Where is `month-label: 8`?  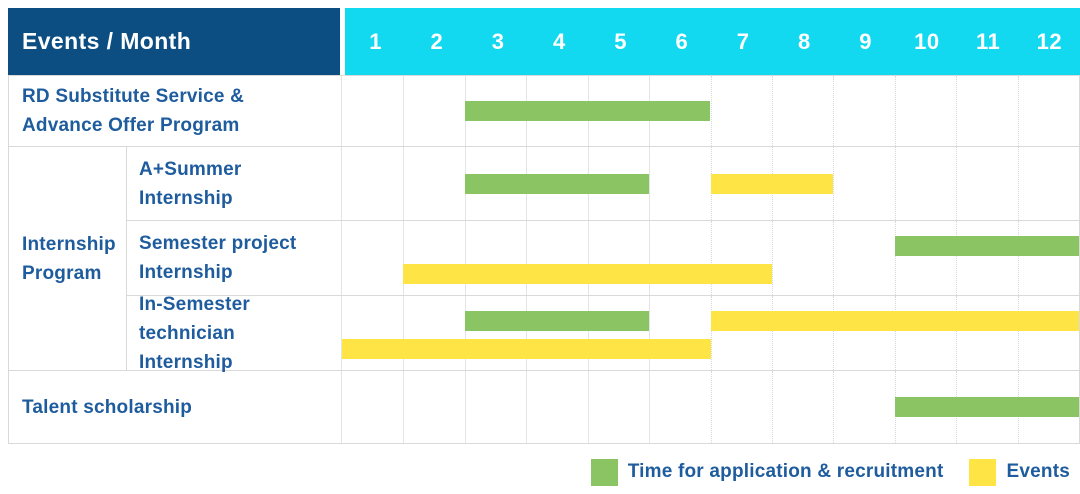
month-label: 8 is located at coordinates (804, 41).